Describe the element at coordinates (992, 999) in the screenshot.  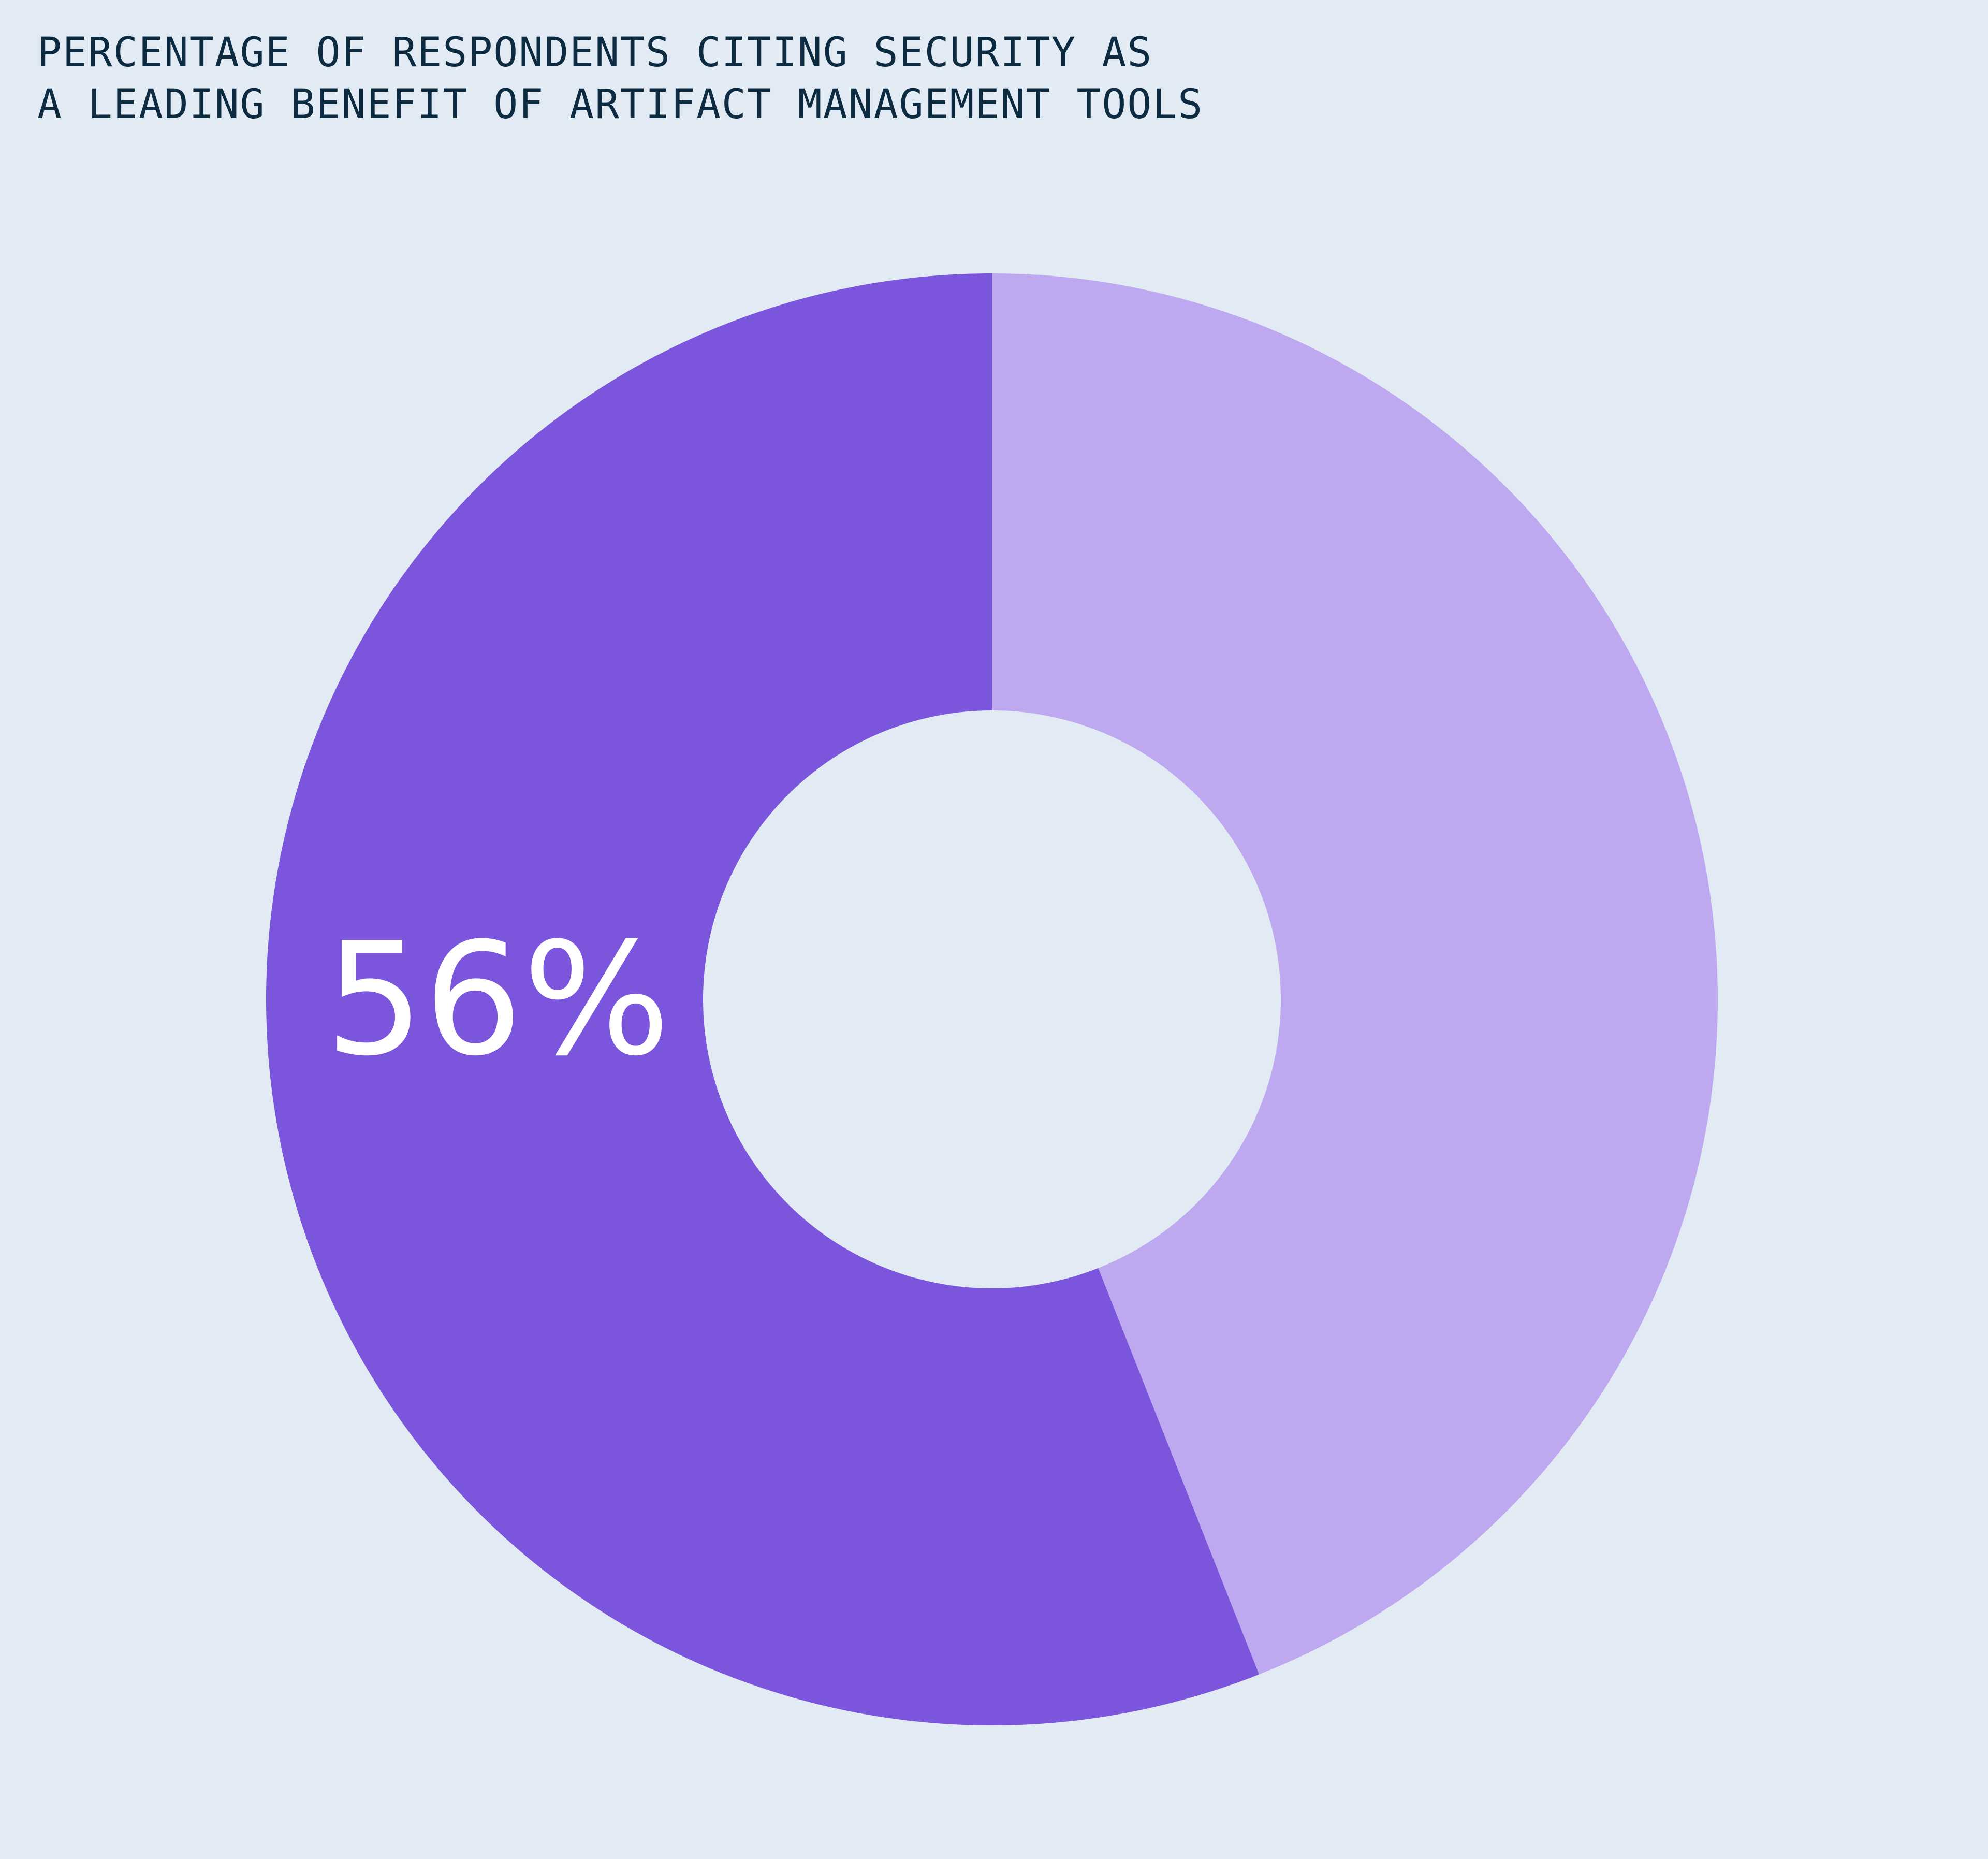
I see `donut-hole` at that location.